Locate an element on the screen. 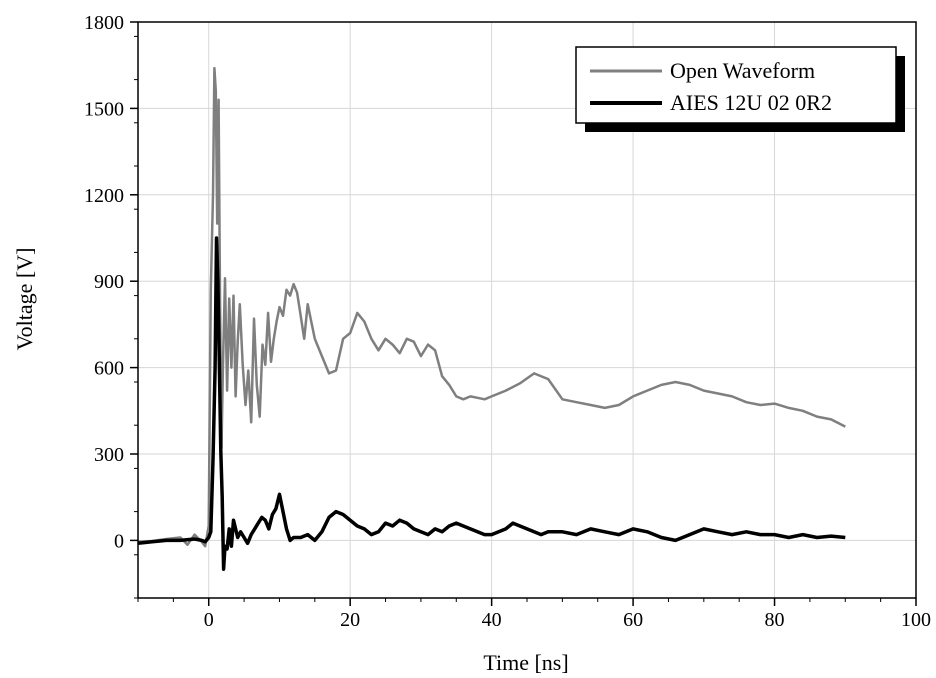 The height and width of the screenshot is (678, 936). x-tick-label: 100 is located at coordinates (916, 620).